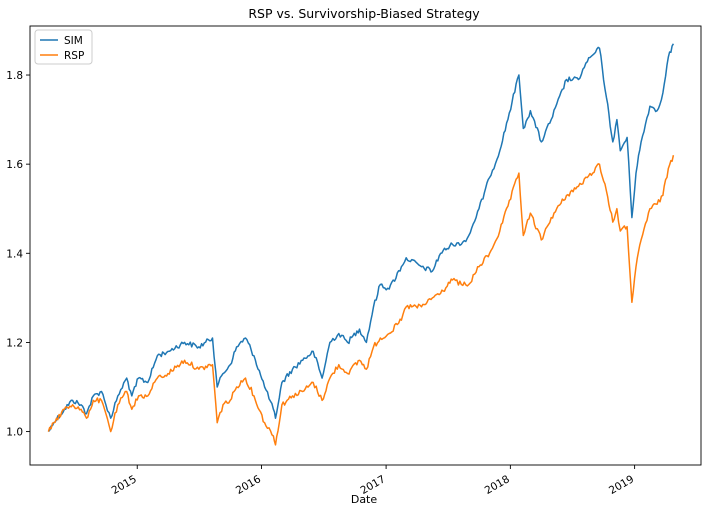 The image size is (710, 513). Describe the element at coordinates (364, 13) in the screenshot. I see `chart-title: RSP vs. Survivorship-Biased Strategy` at that location.